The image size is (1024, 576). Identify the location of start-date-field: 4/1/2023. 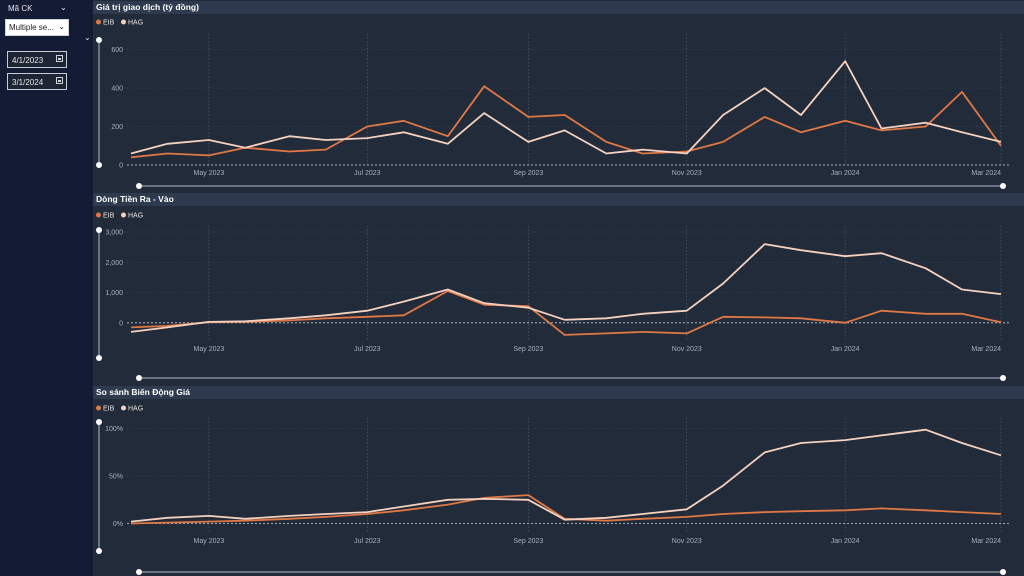
(37, 59).